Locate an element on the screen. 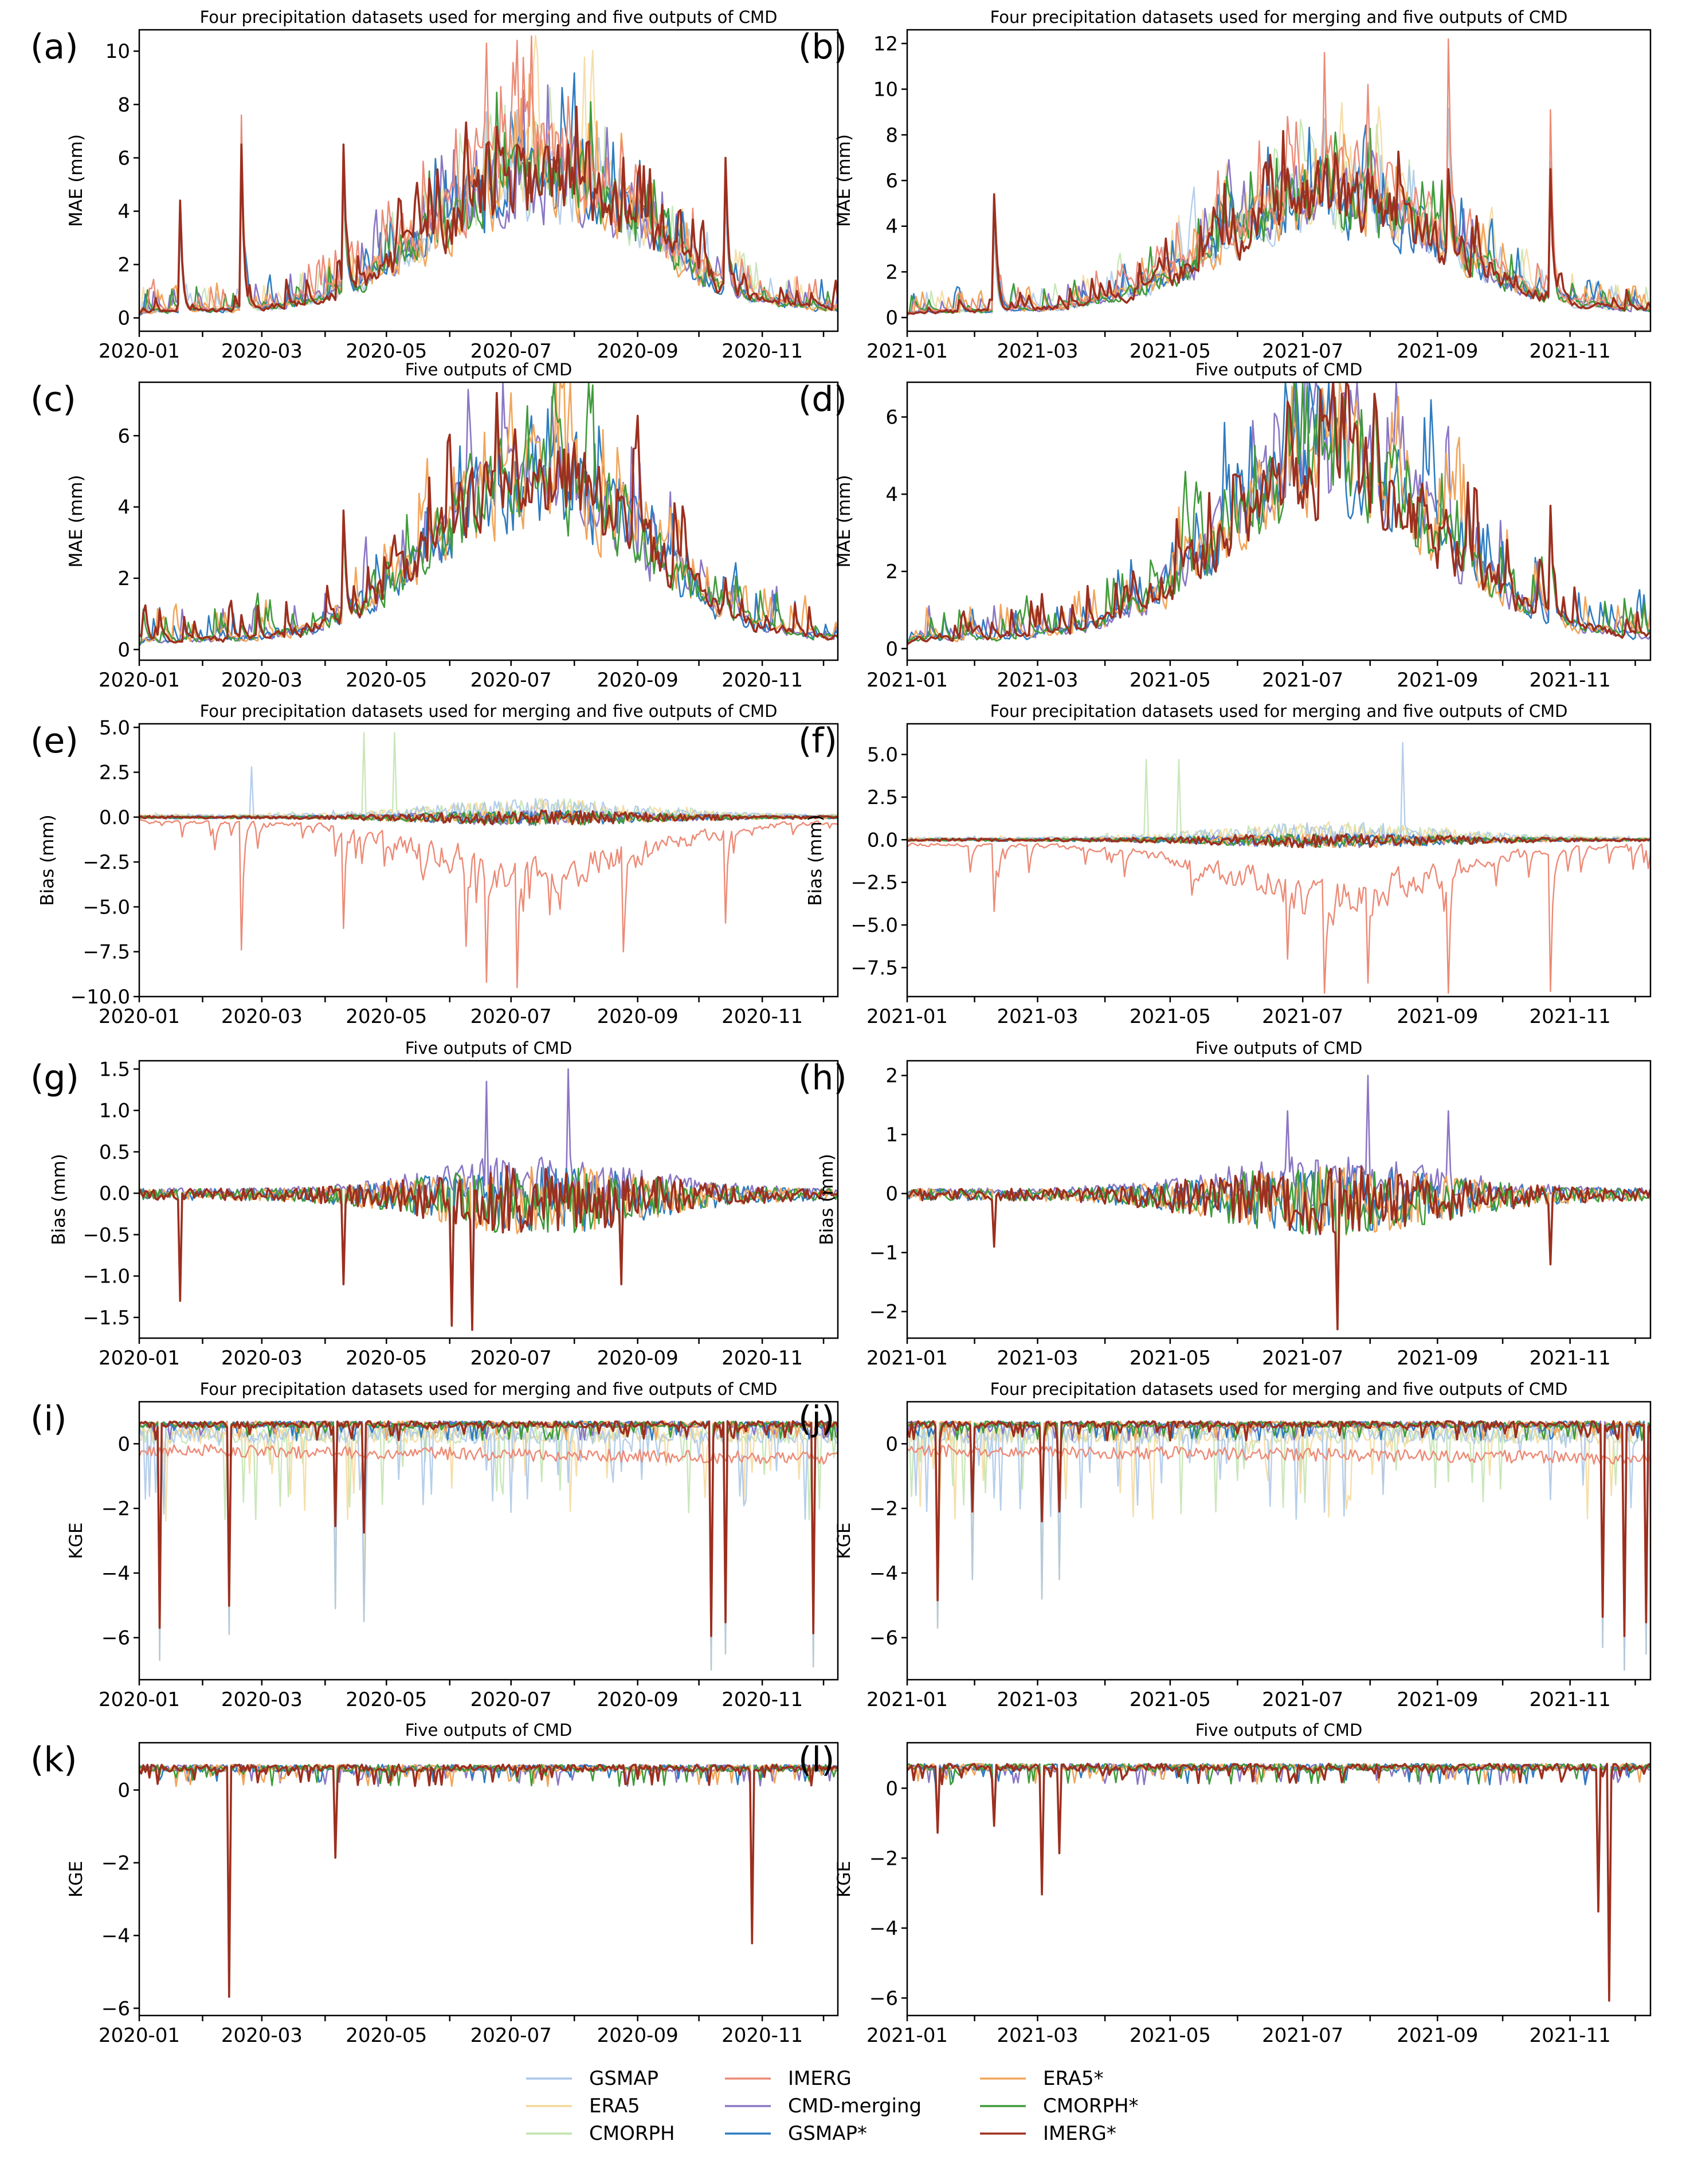 The width and height of the screenshot is (1686, 2184). panel-label: (b) is located at coordinates (822, 47).